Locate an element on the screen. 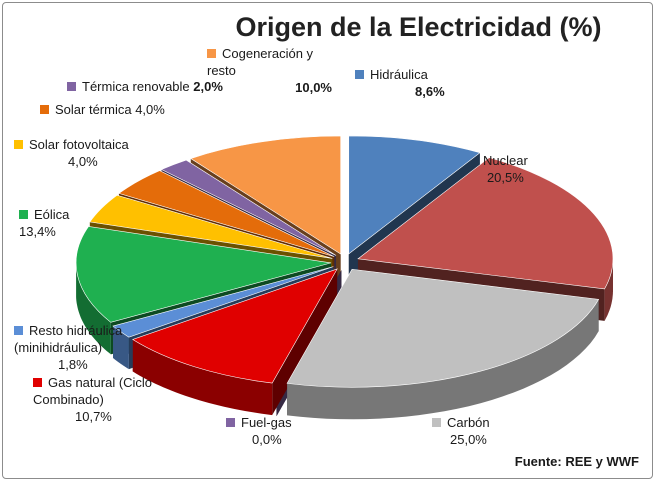 The image size is (657, 483). slice-value: 1,8% is located at coordinates (73, 364).